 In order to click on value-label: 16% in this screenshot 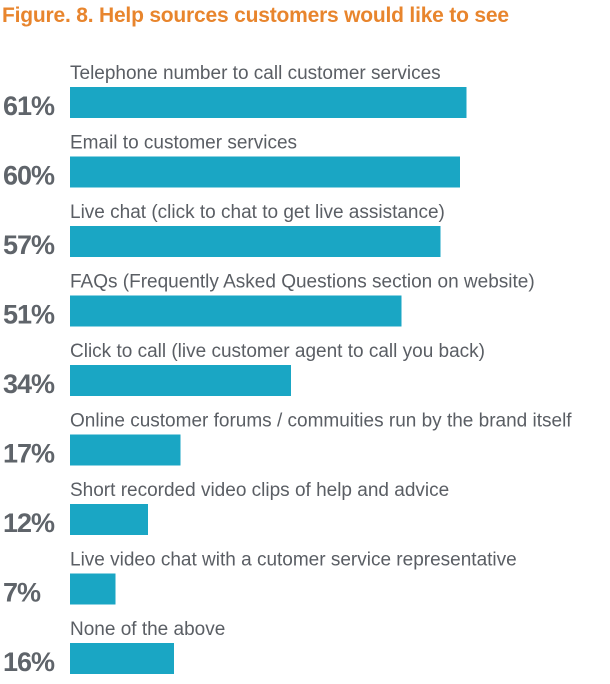, I will do `click(29, 662)`.